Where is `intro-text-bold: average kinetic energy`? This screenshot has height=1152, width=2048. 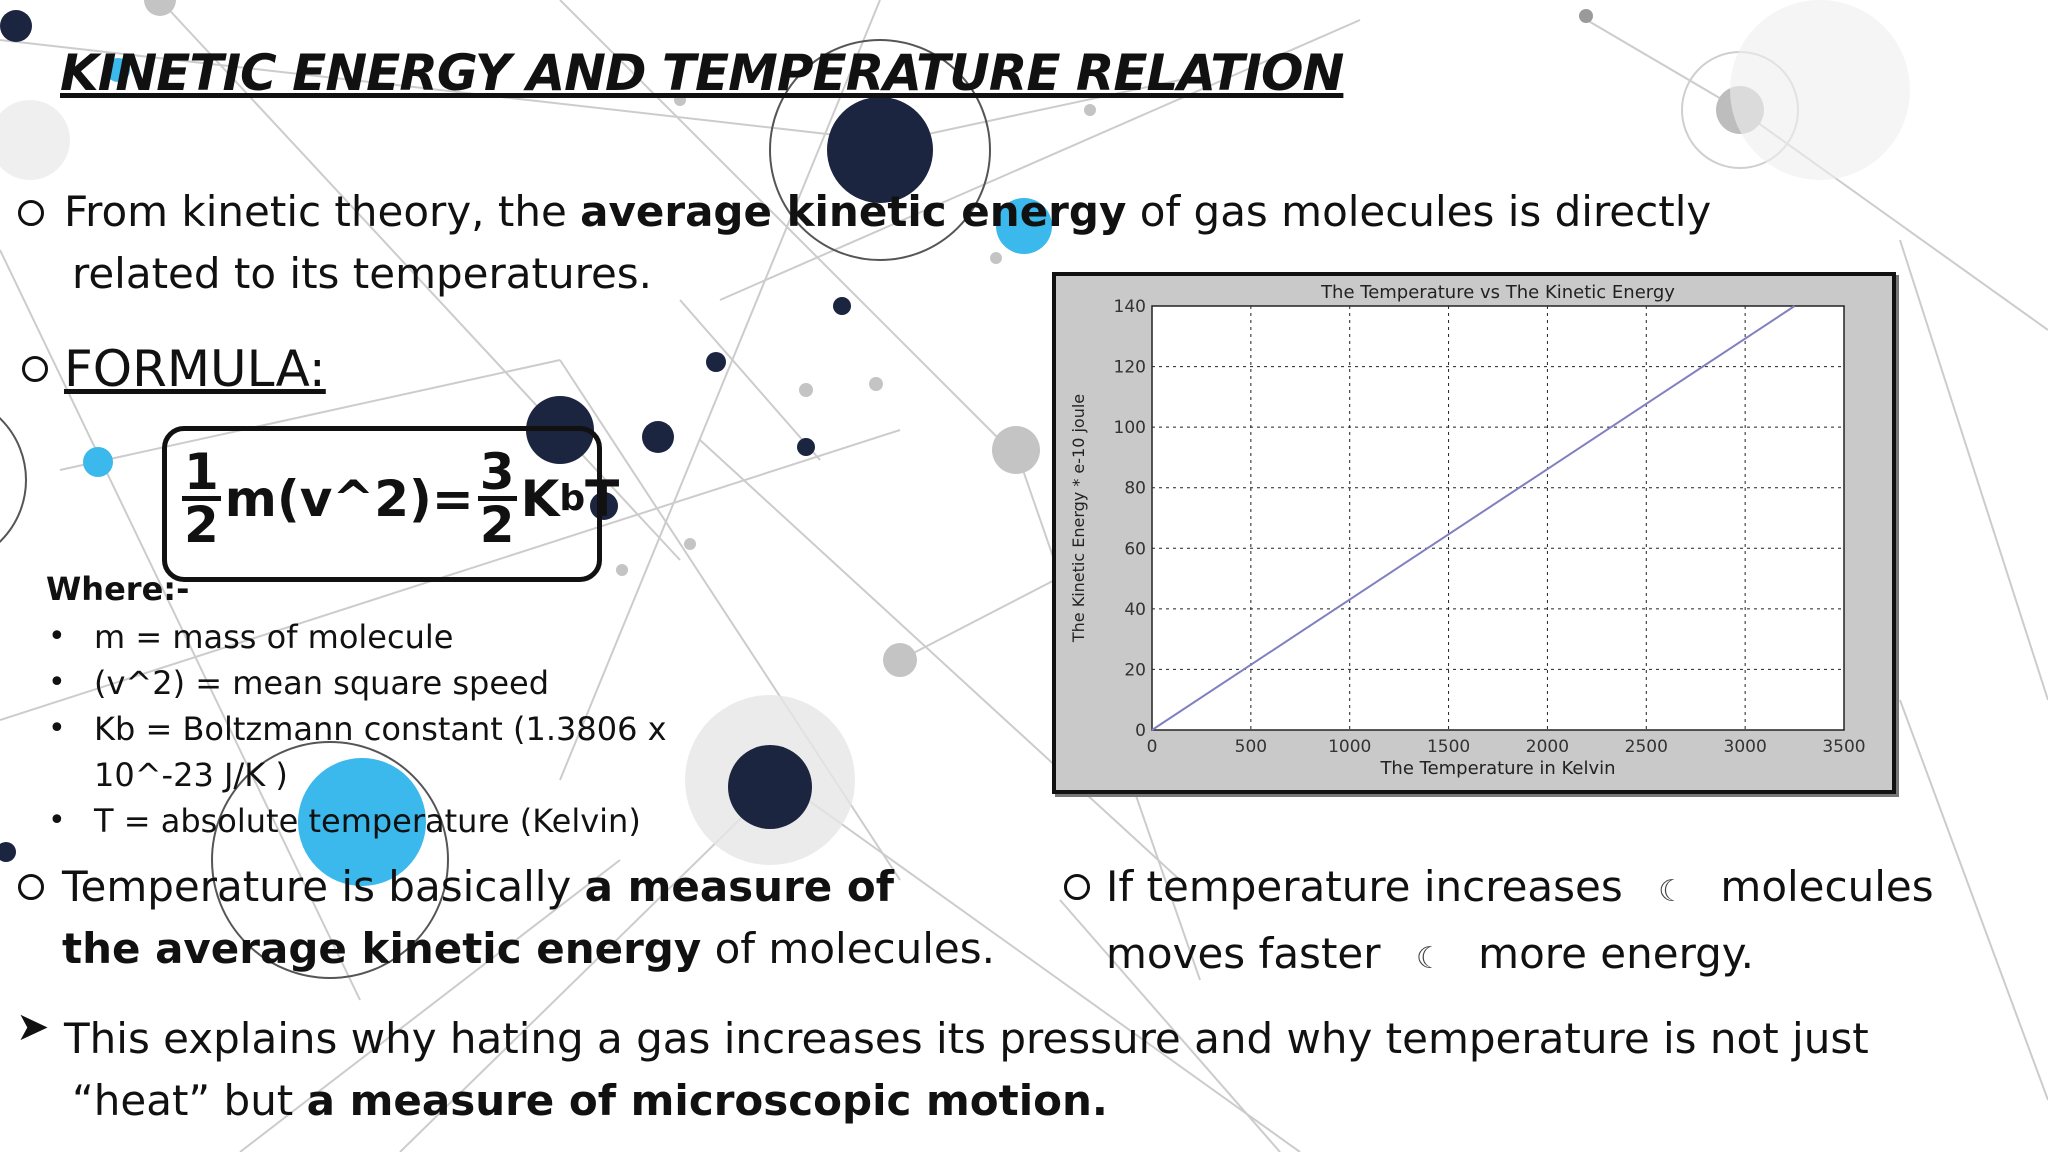 intro-text-bold: average kinetic energy is located at coordinates (853, 211).